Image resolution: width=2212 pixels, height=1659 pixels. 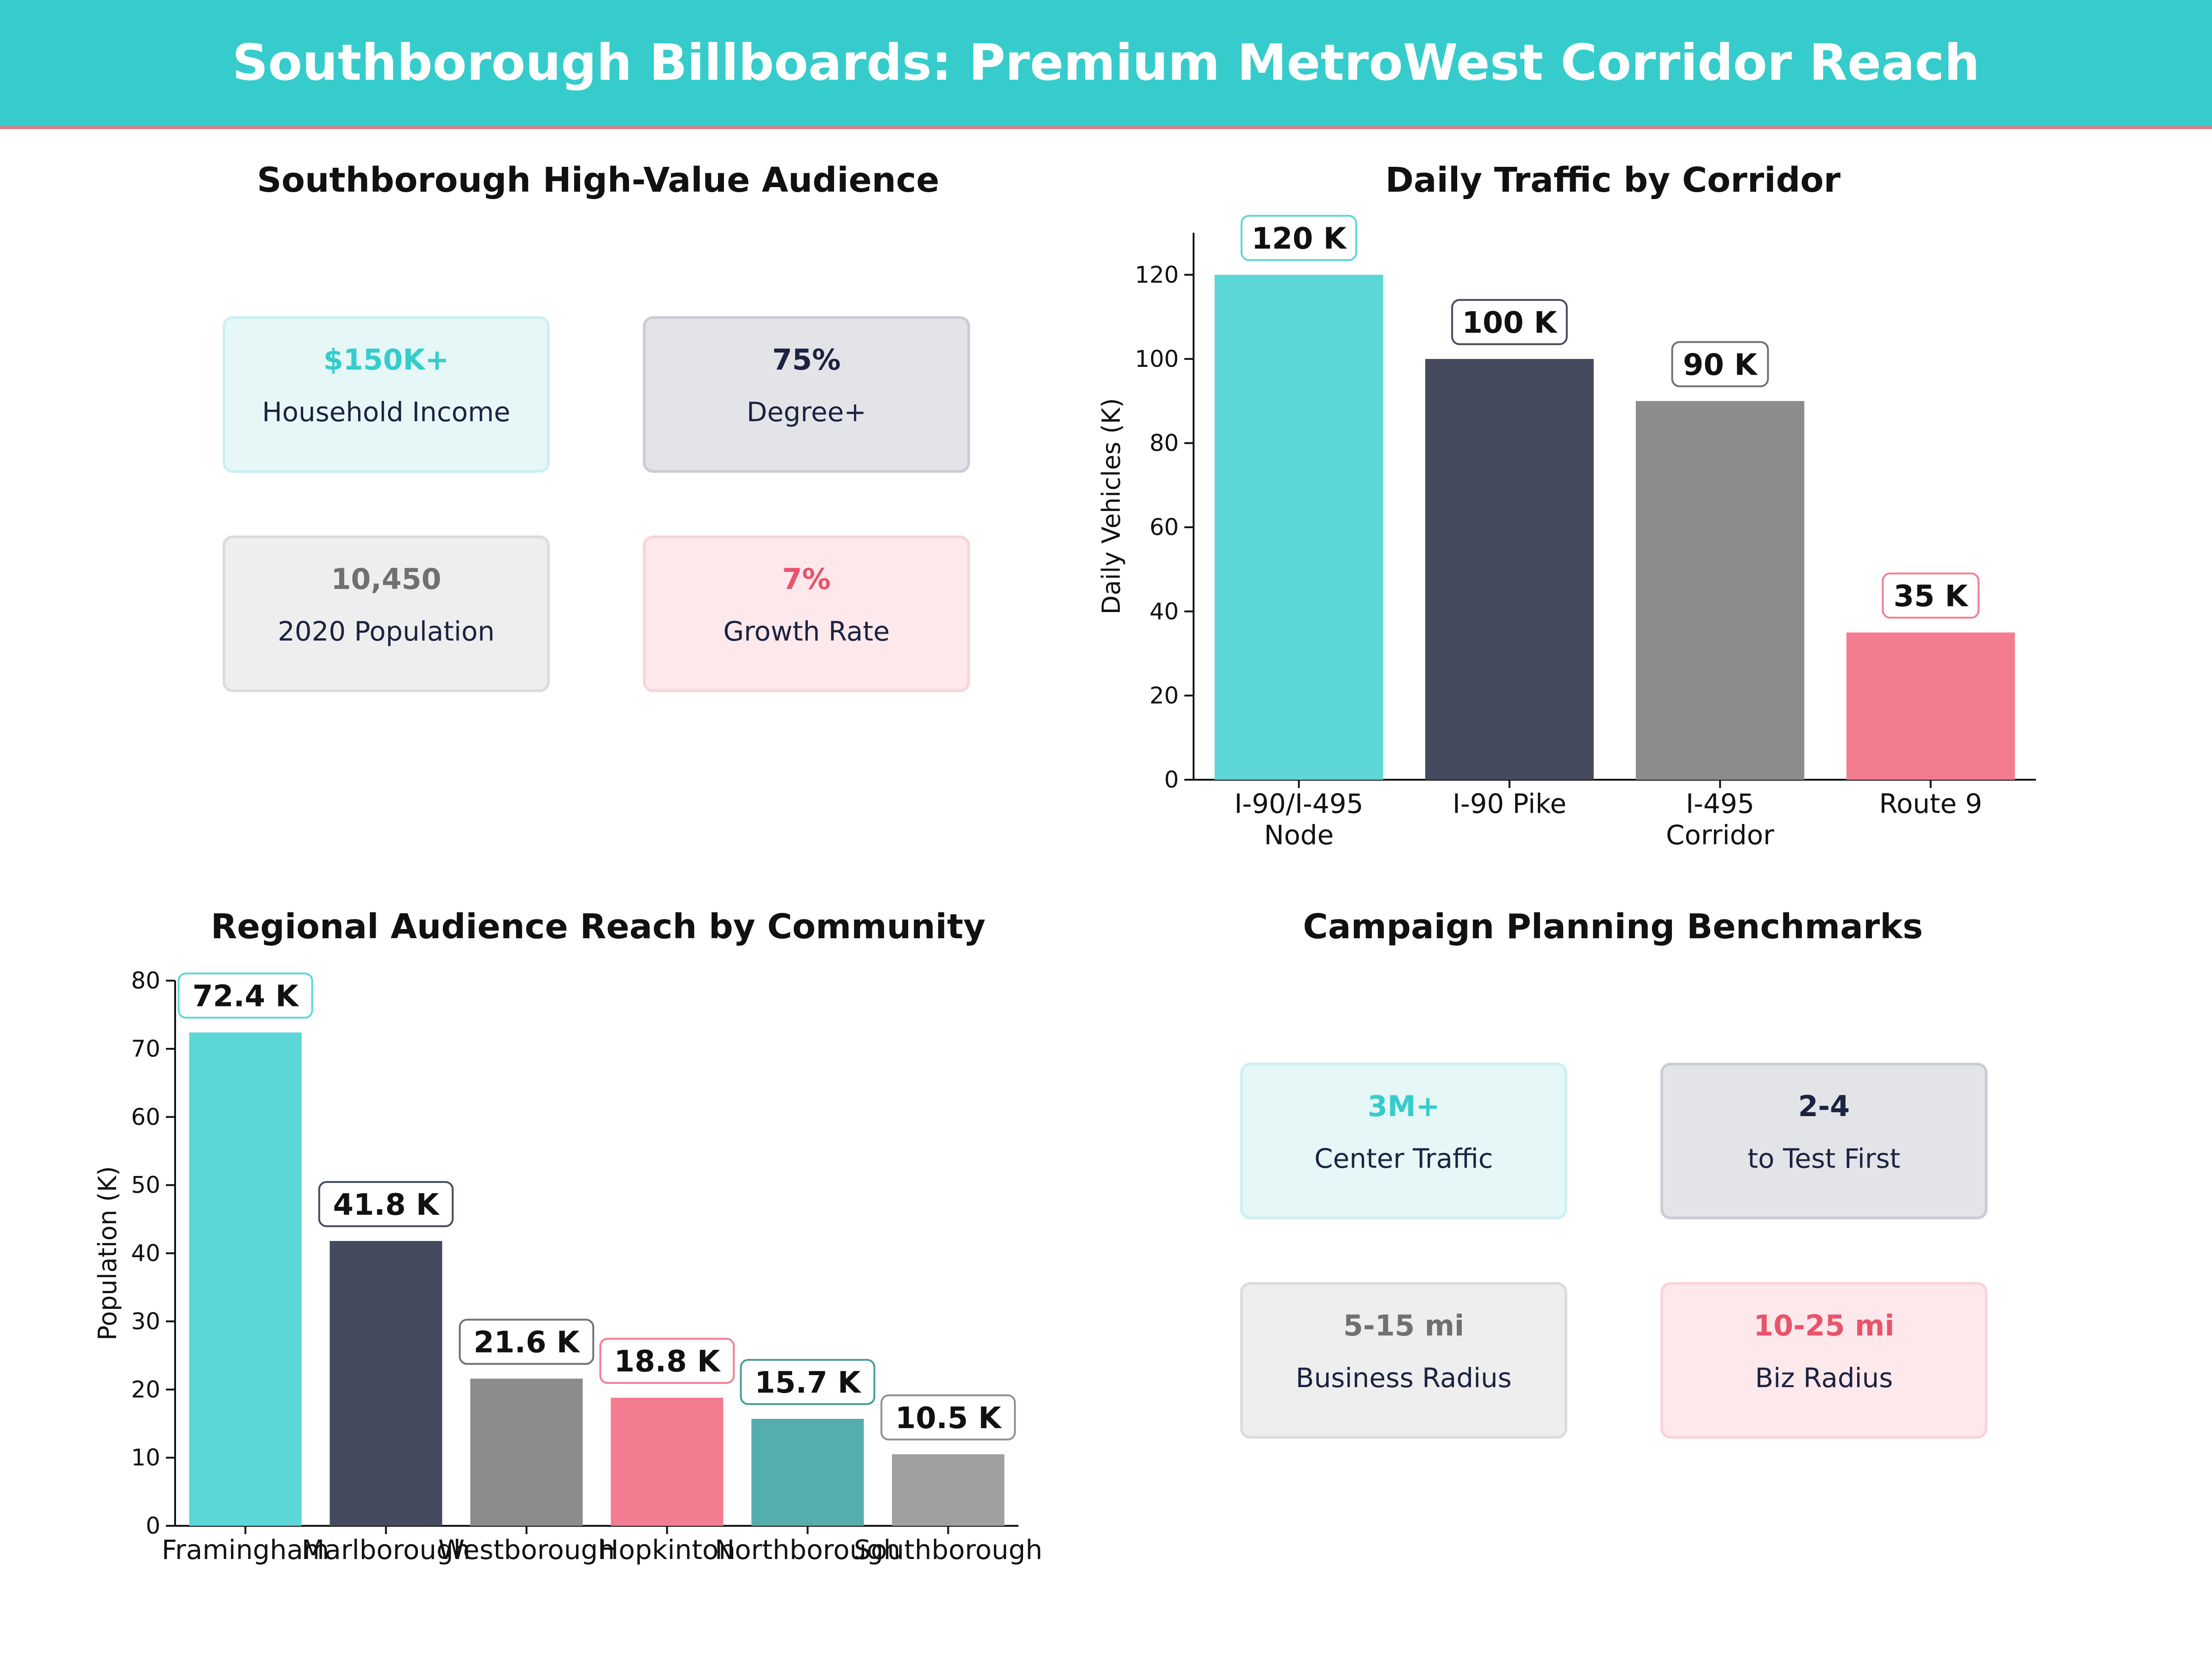 I want to click on benchmark-card-test-first: 2-4 to Test First, so click(x=1824, y=1141).